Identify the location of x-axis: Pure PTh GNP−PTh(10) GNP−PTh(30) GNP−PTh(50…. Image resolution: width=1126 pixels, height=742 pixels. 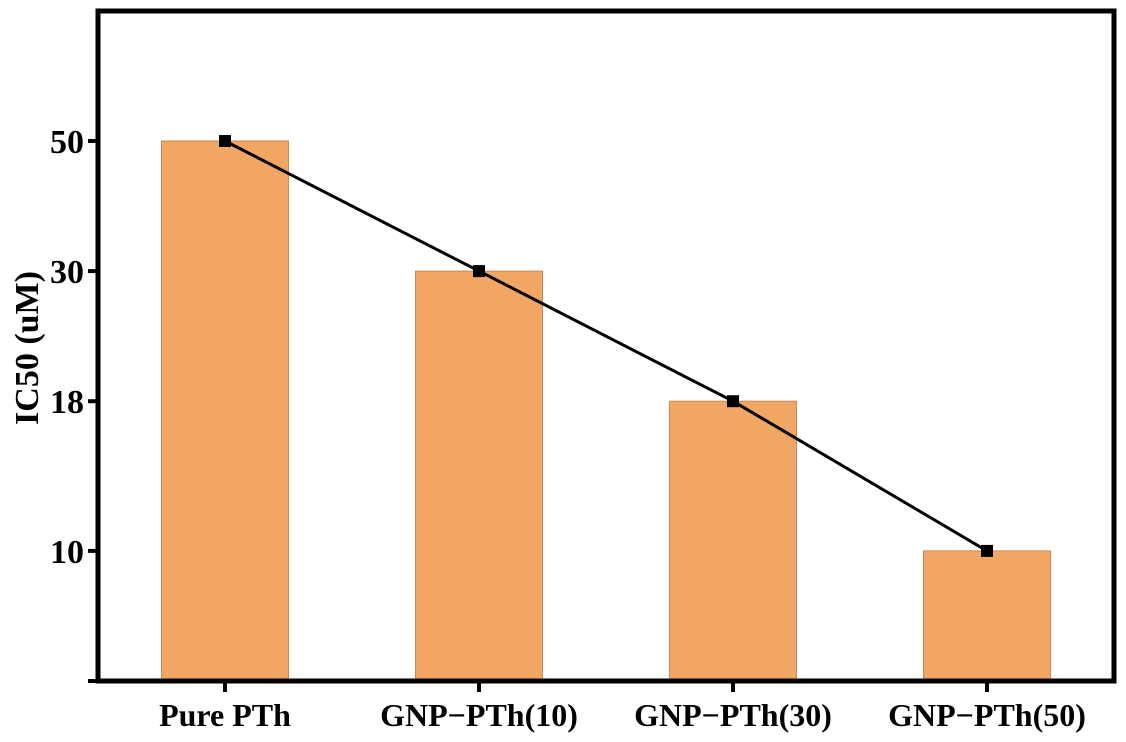
(622, 707).